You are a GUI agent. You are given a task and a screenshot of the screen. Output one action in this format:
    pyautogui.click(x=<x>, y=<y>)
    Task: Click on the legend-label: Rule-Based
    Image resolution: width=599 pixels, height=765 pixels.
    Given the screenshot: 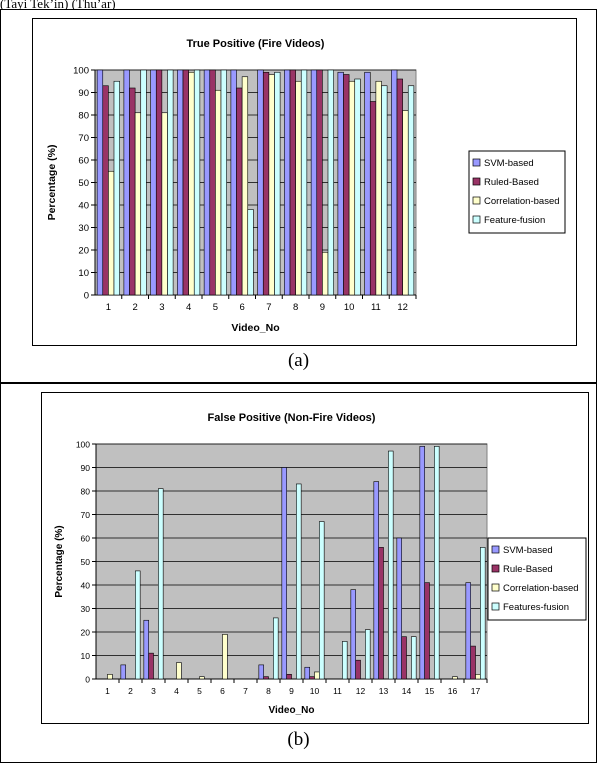 What is the action you would take?
    pyautogui.click(x=528, y=569)
    